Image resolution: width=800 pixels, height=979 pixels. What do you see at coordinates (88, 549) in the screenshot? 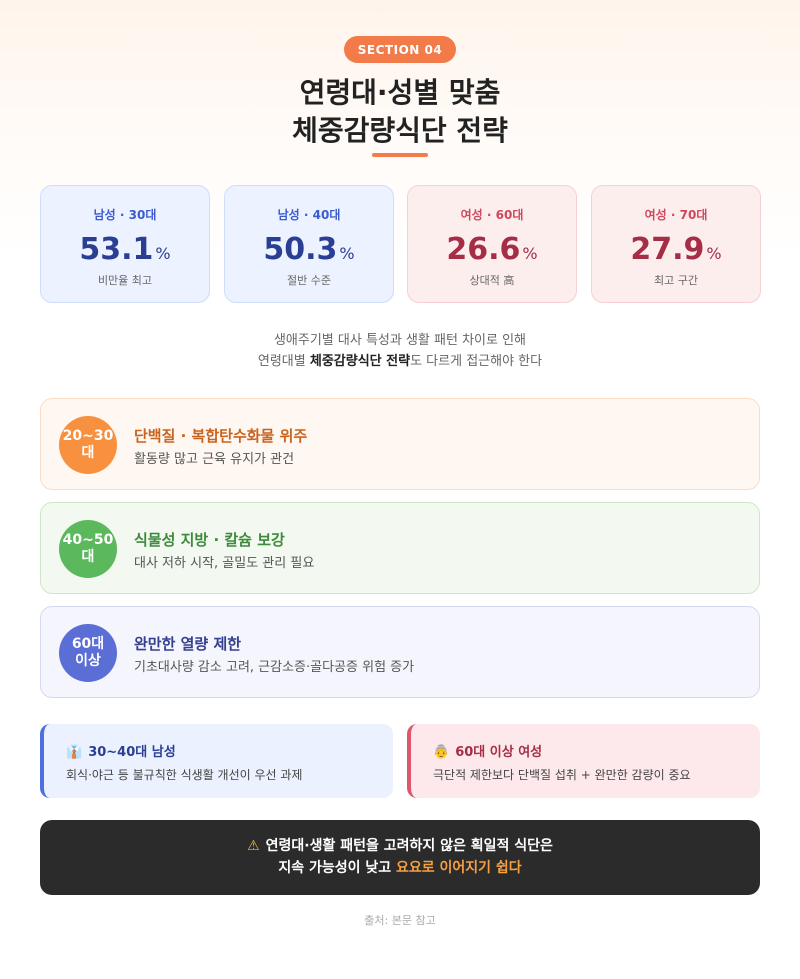
I see `age-circle: 40~50대` at bounding box center [88, 549].